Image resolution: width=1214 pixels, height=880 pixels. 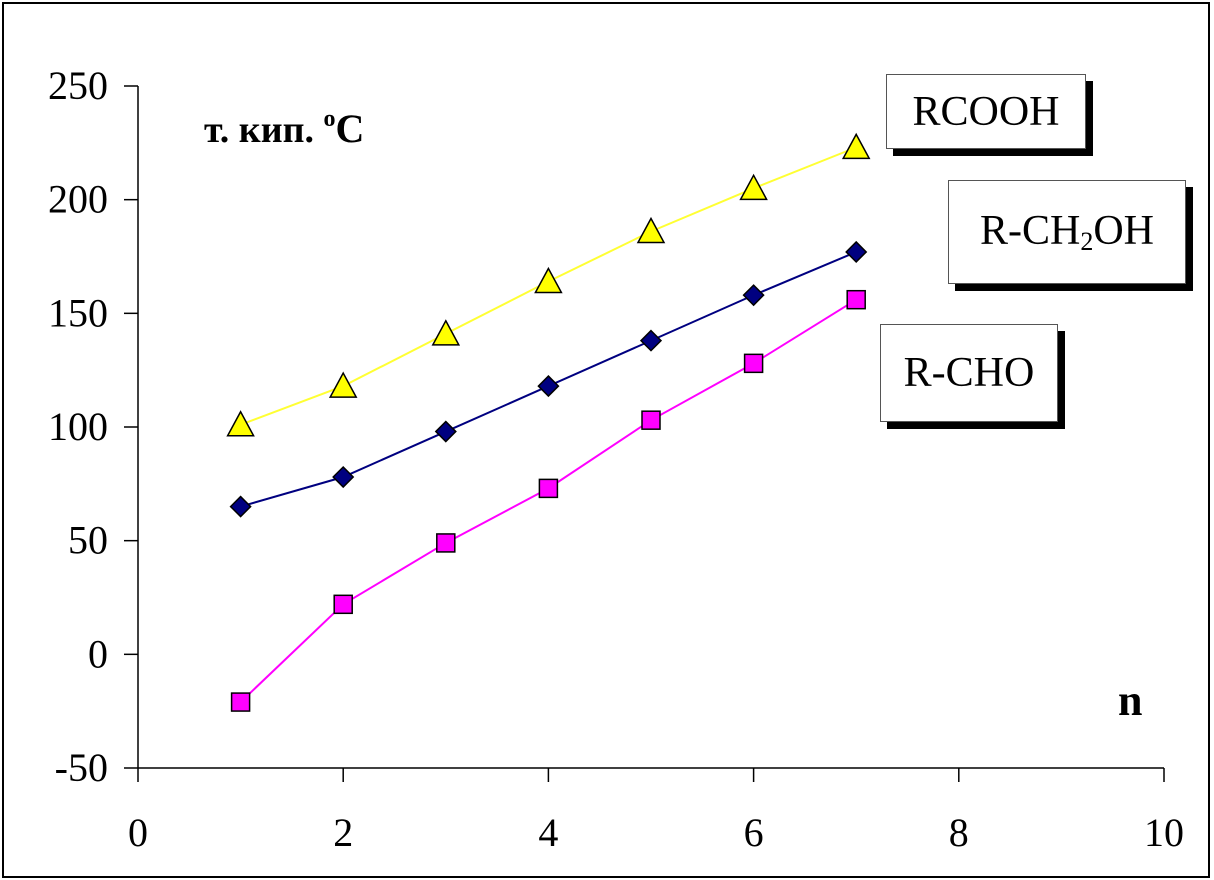 What do you see at coordinates (98, 653) in the screenshot?
I see `y-tick-label: 0` at bounding box center [98, 653].